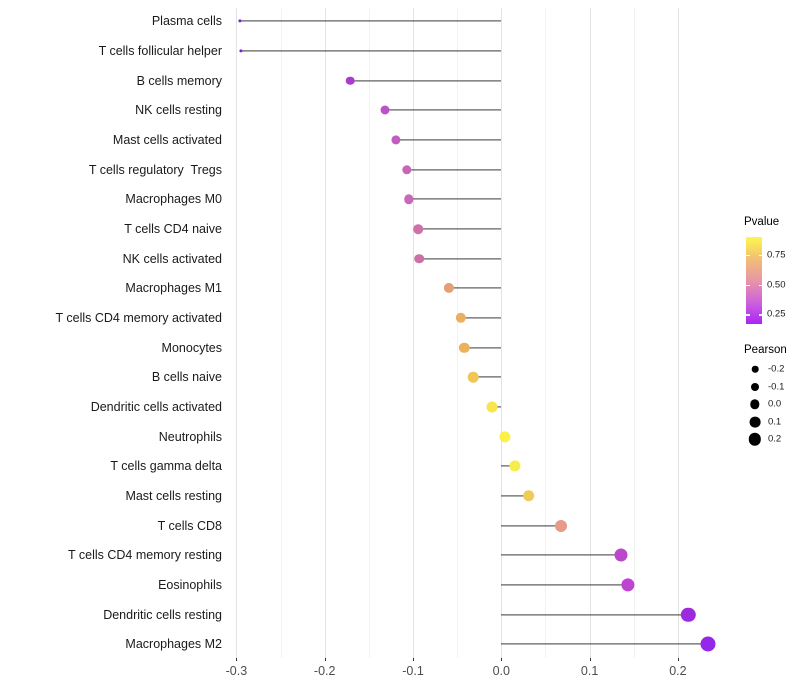  I want to click on x-axis-tick-label: 0.0, so click(501, 671).